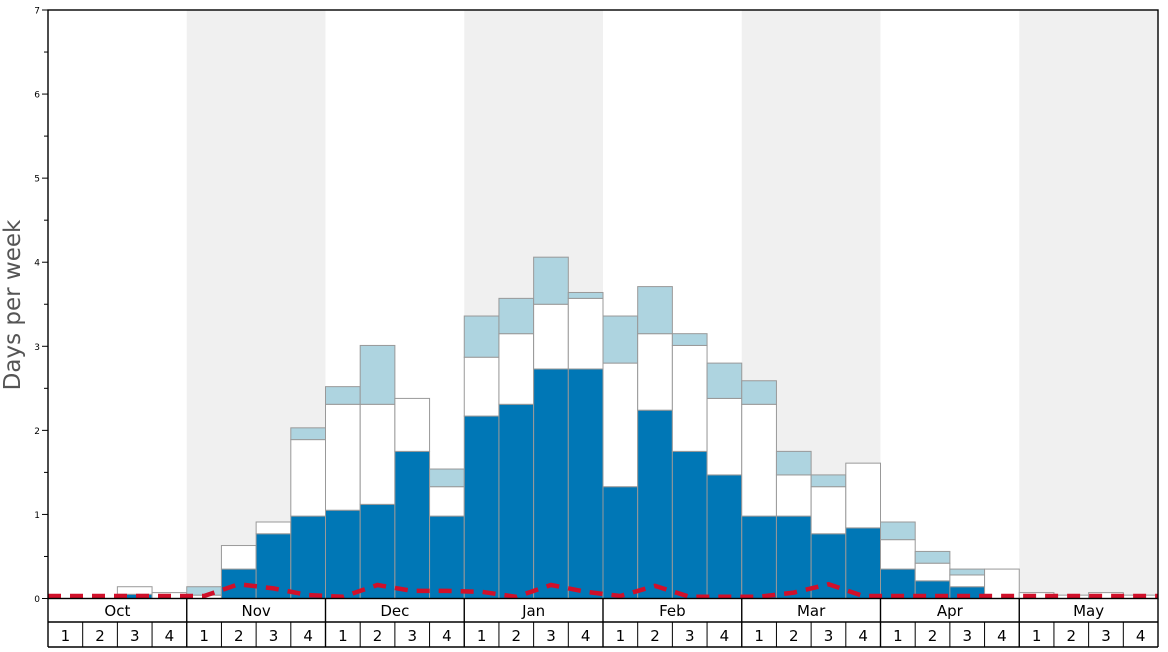 This screenshot has width=1168, height=652. What do you see at coordinates (672, 611) in the screenshot?
I see `month-label: Feb` at bounding box center [672, 611].